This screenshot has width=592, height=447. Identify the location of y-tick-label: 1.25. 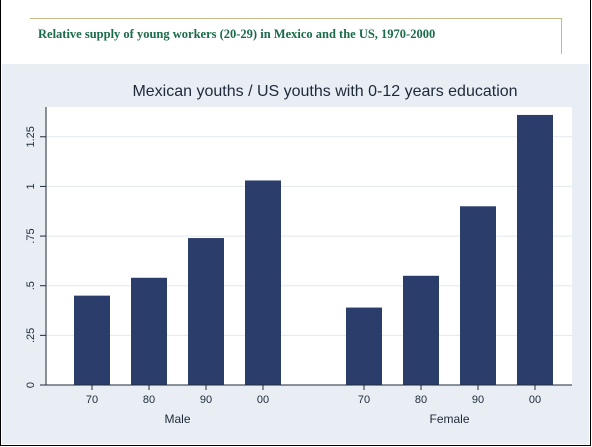
(31, 136).